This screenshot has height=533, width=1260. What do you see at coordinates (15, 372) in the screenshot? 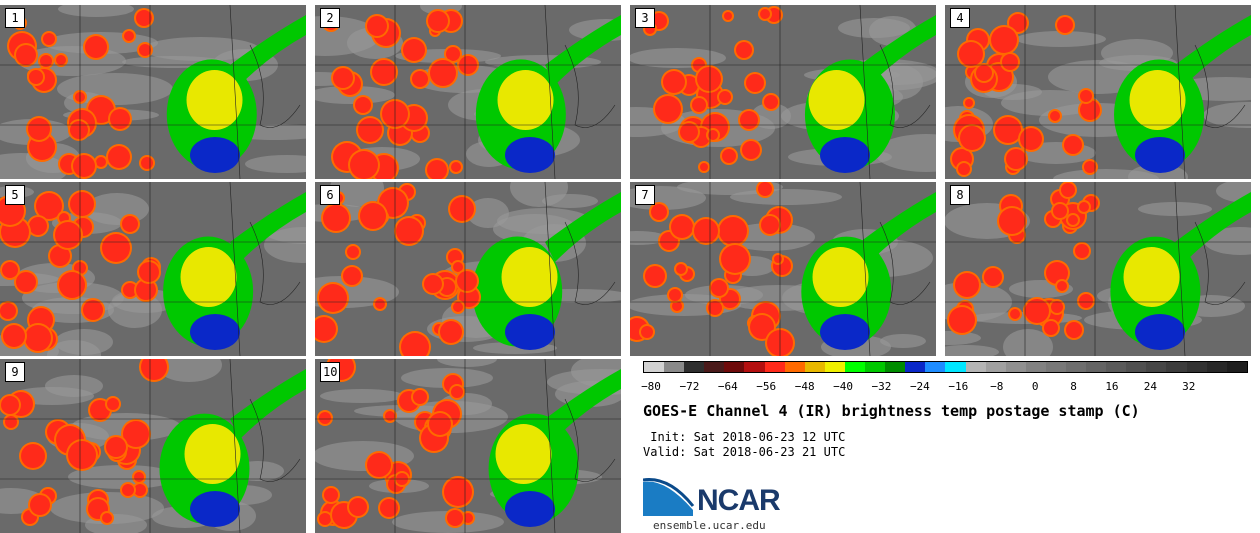
I see `panel-number-label: 9` at bounding box center [15, 372].